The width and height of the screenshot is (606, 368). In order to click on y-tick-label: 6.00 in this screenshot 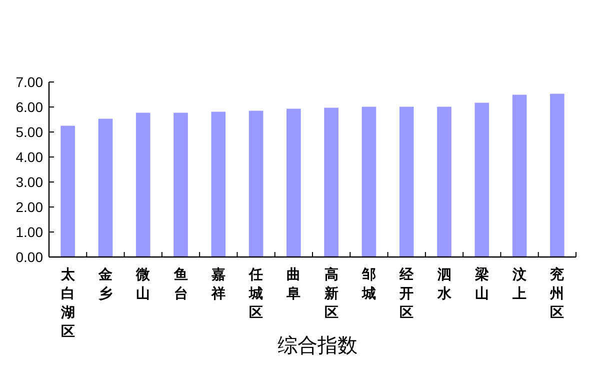, I will do `click(30, 107)`.